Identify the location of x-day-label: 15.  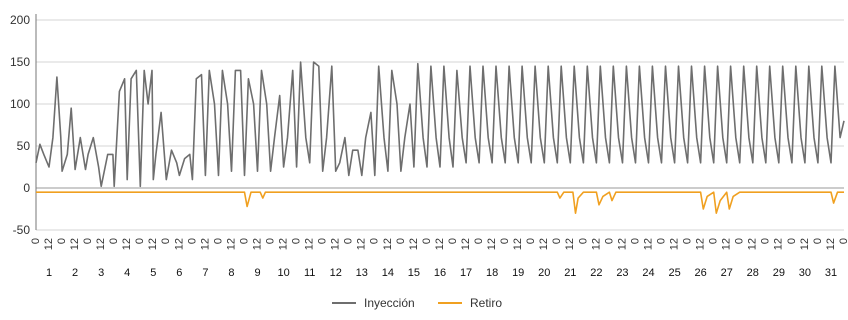
(414, 273).